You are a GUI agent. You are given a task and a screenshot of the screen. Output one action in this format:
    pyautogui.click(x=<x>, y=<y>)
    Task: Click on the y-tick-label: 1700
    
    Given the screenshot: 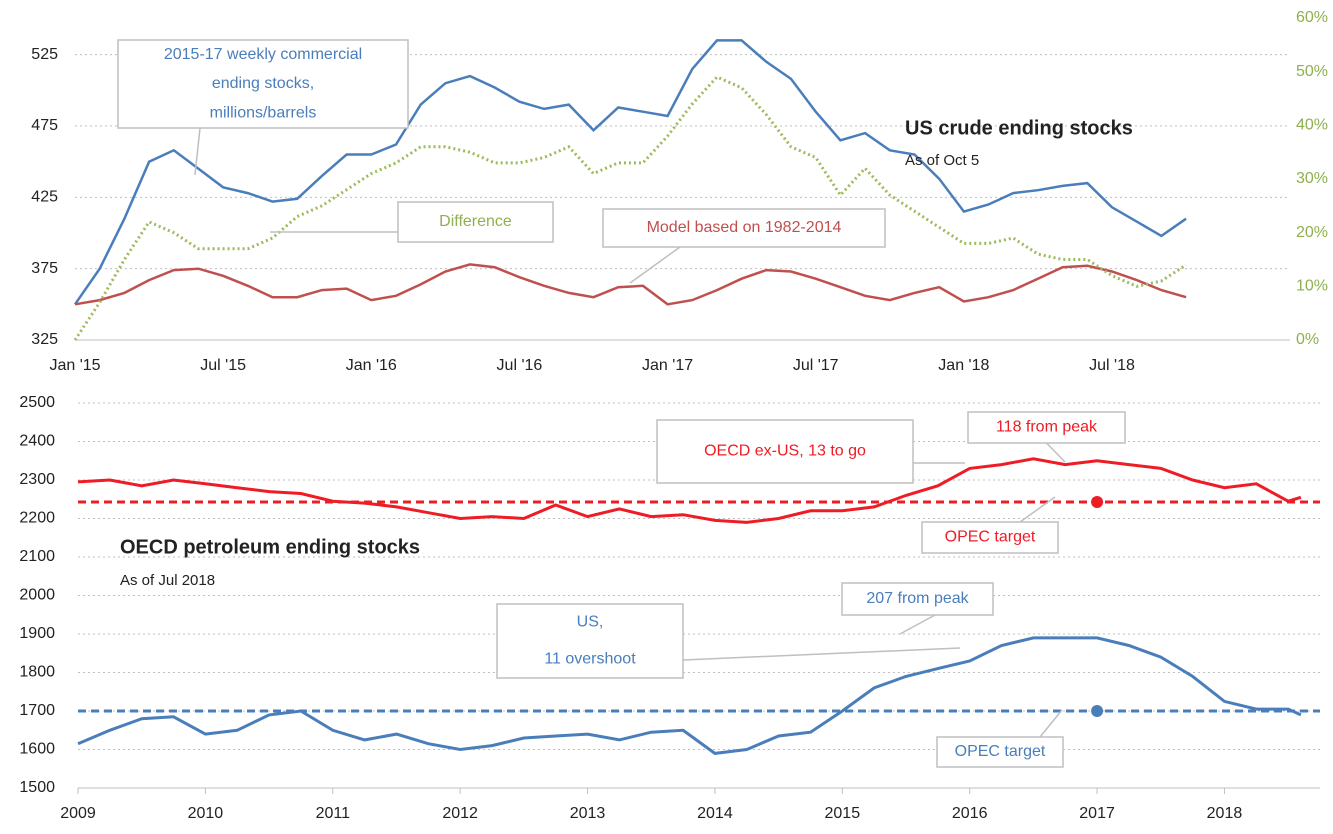 What is the action you would take?
    pyautogui.click(x=37, y=710)
    